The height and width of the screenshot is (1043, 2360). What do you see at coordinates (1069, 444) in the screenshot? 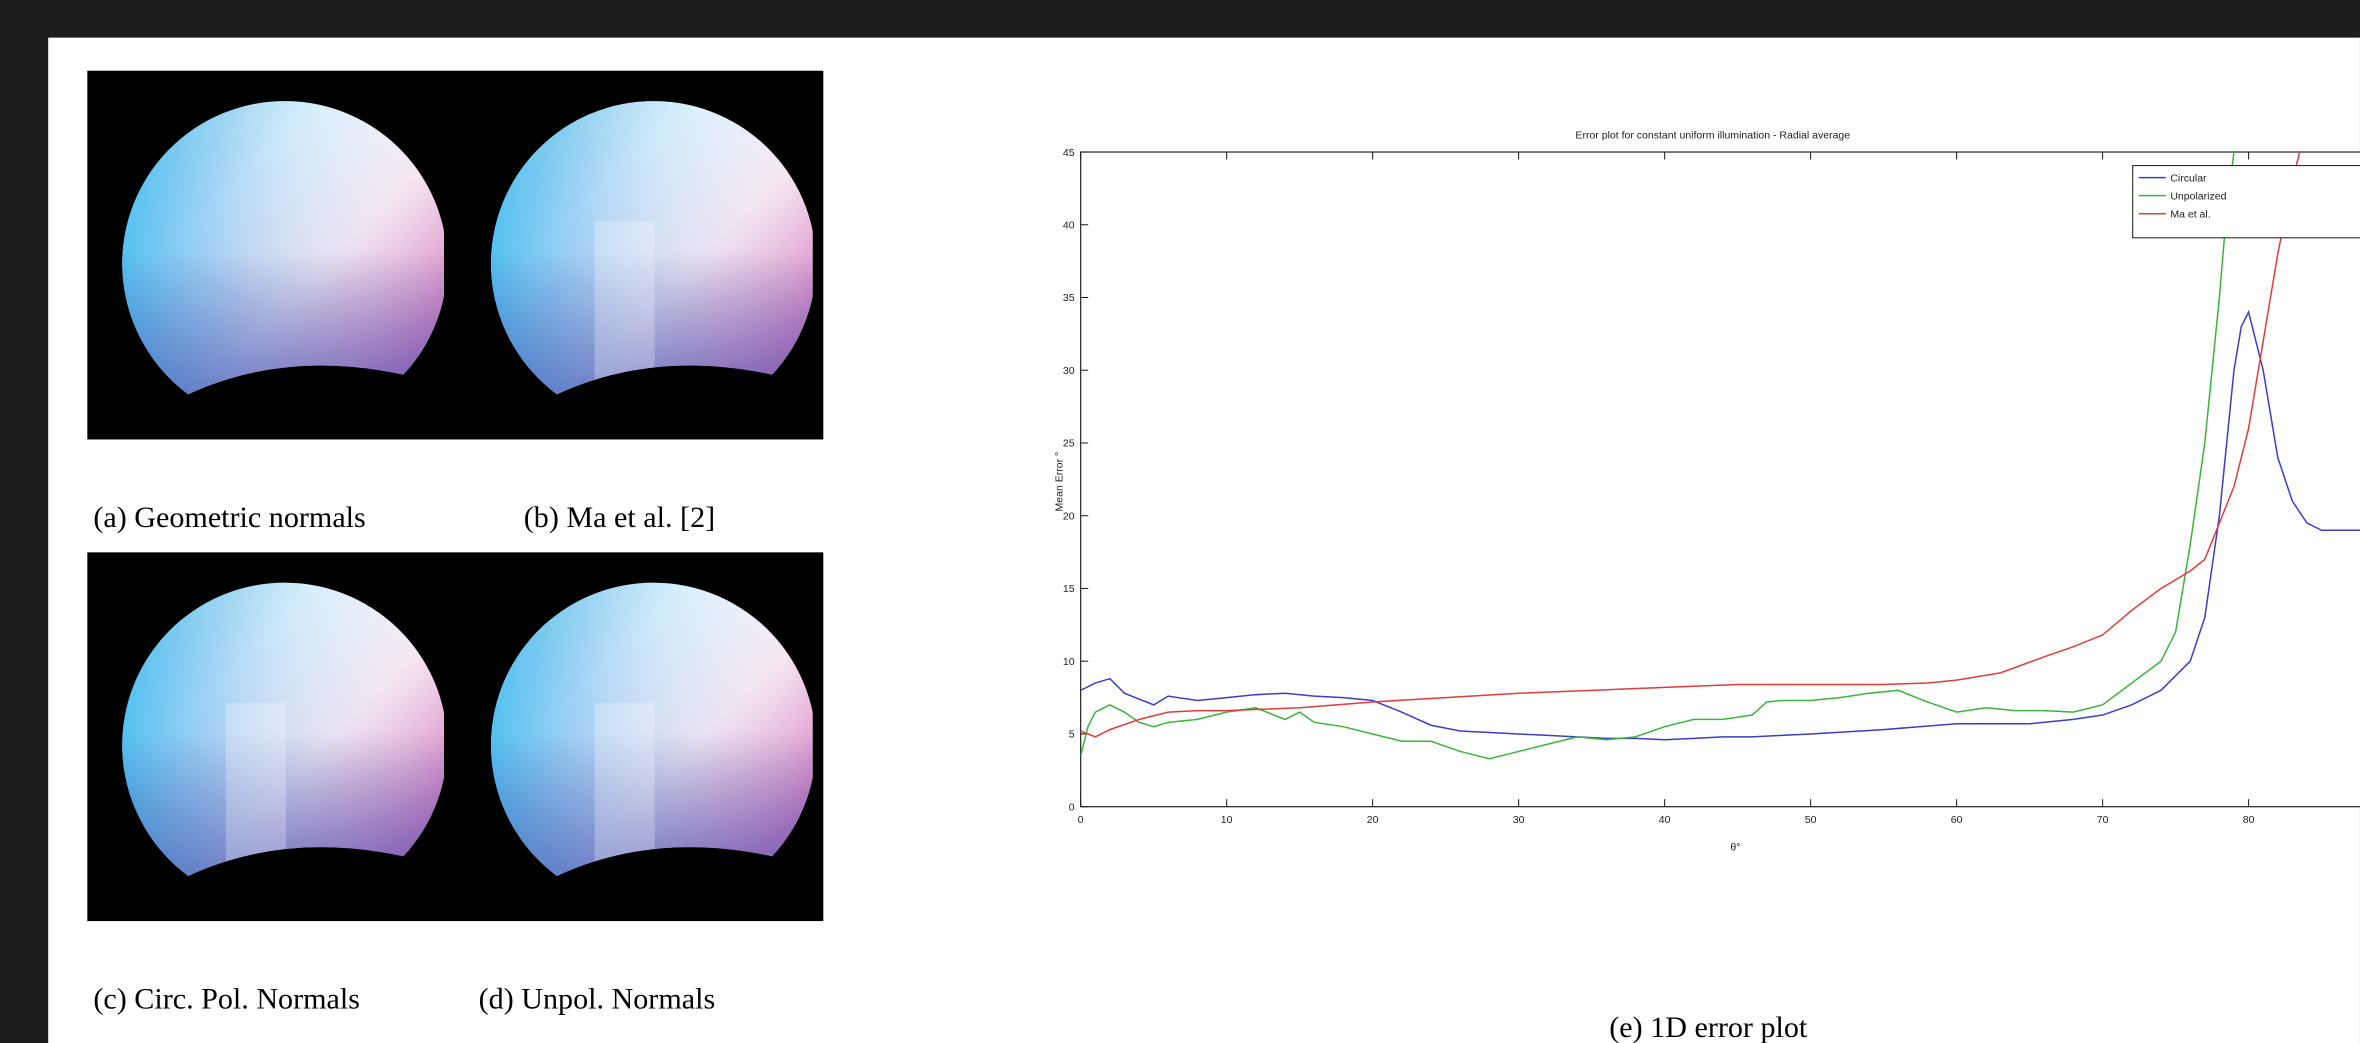
I see `y-tick-label: 25` at bounding box center [1069, 444].